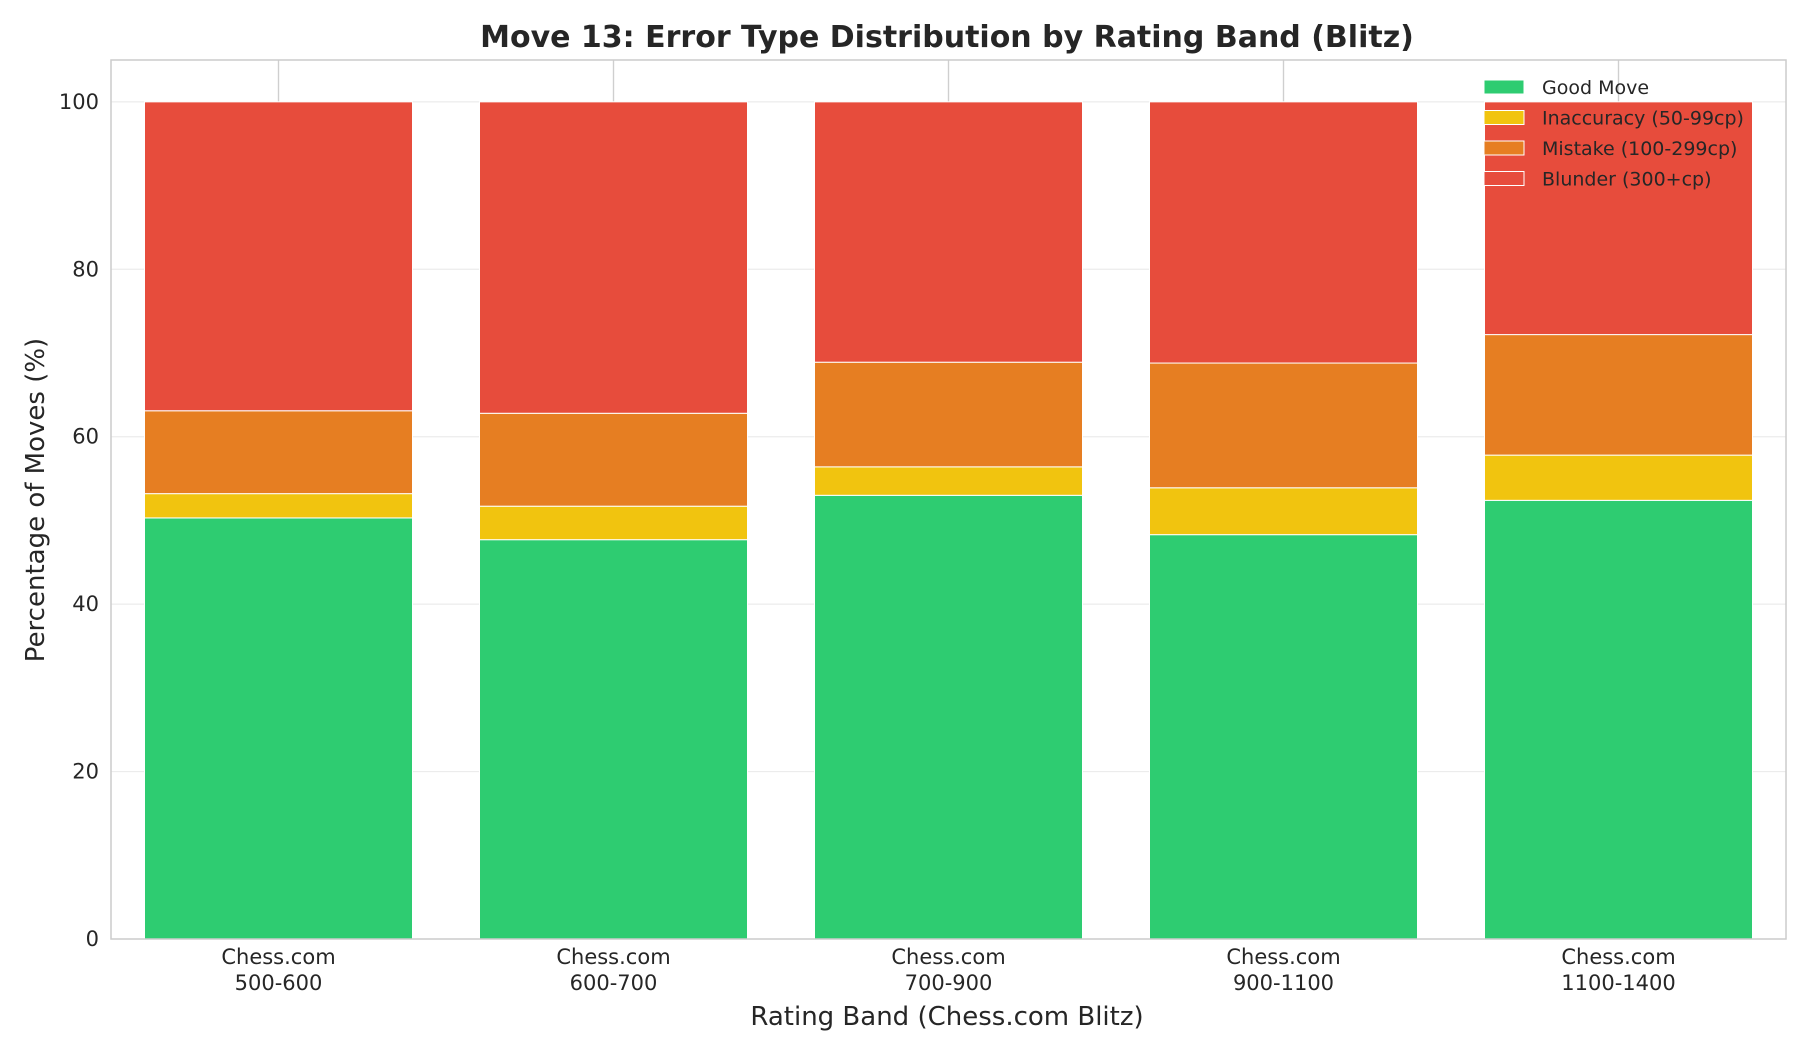 This screenshot has width=1800, height=1050. What do you see at coordinates (946, 1017) in the screenshot?
I see `x-axis-label: Rating Band (Chess.com Blitz)` at bounding box center [946, 1017].